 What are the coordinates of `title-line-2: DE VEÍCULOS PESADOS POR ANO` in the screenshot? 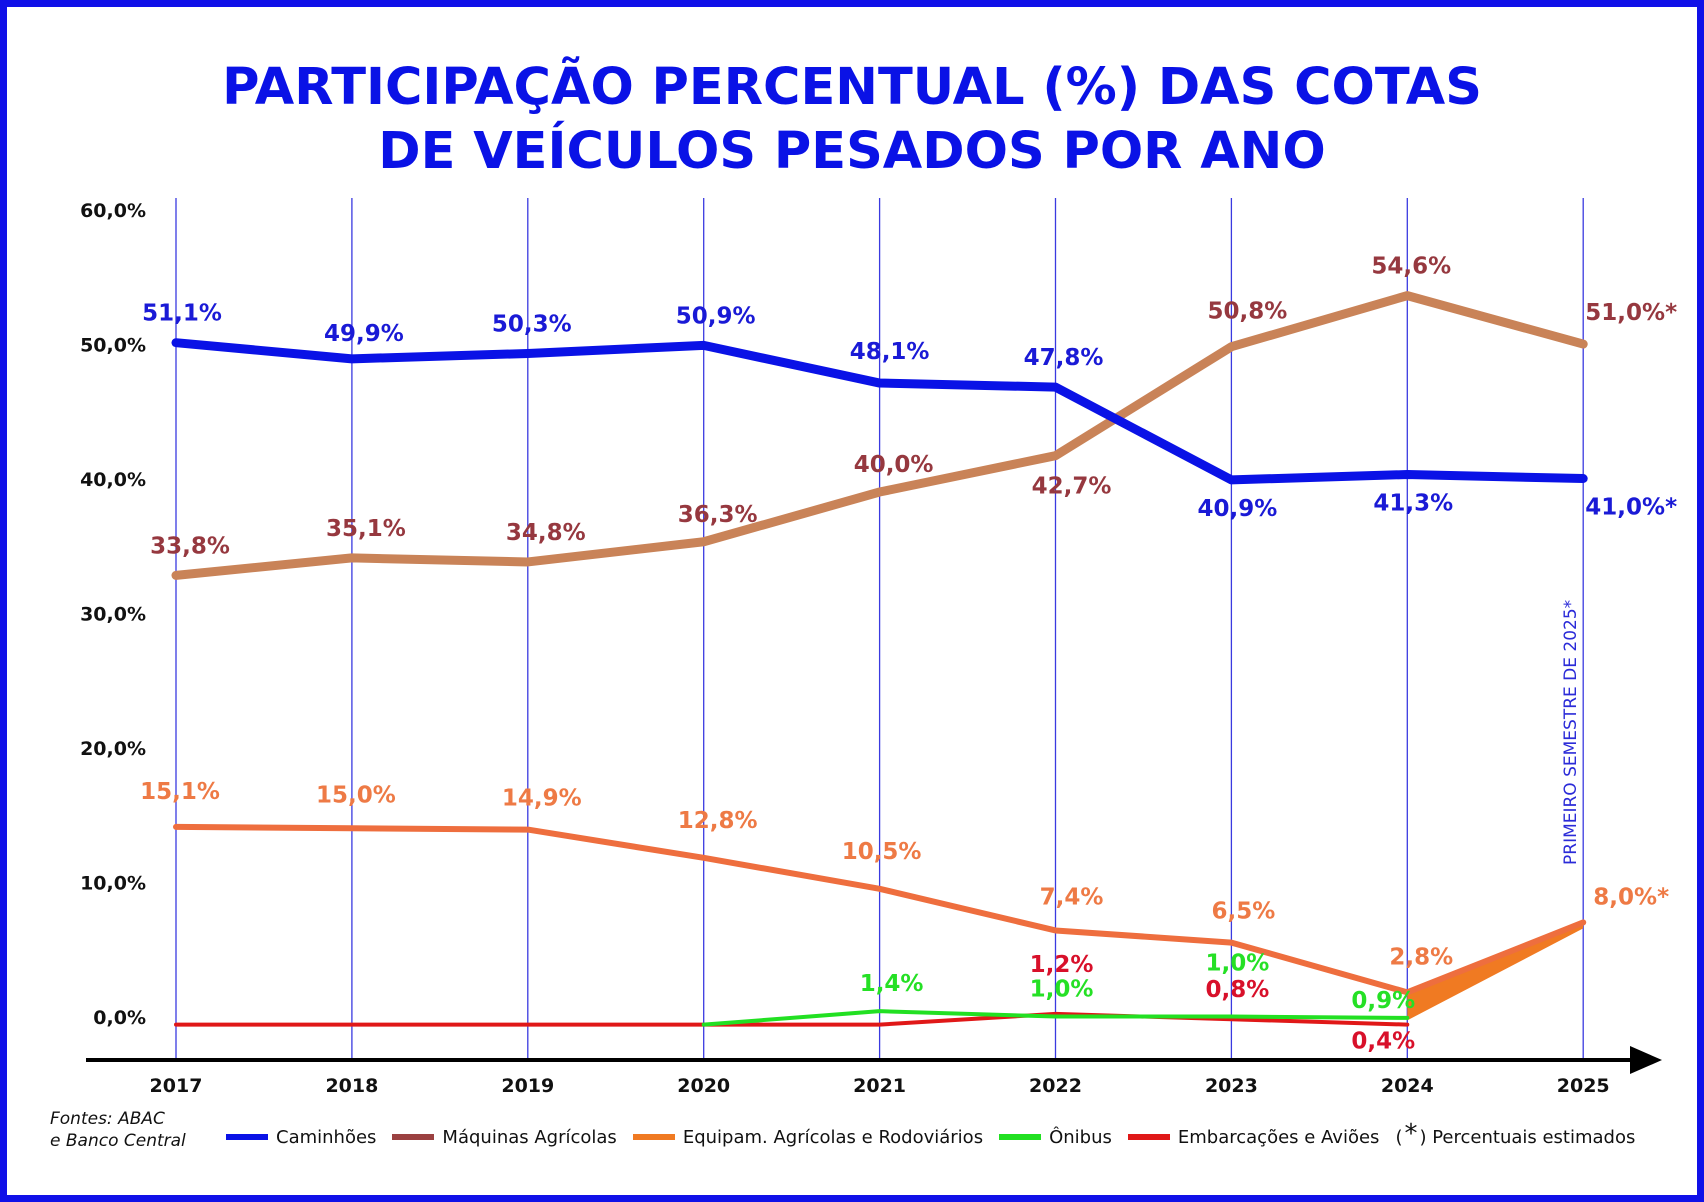 It's located at (852, 151).